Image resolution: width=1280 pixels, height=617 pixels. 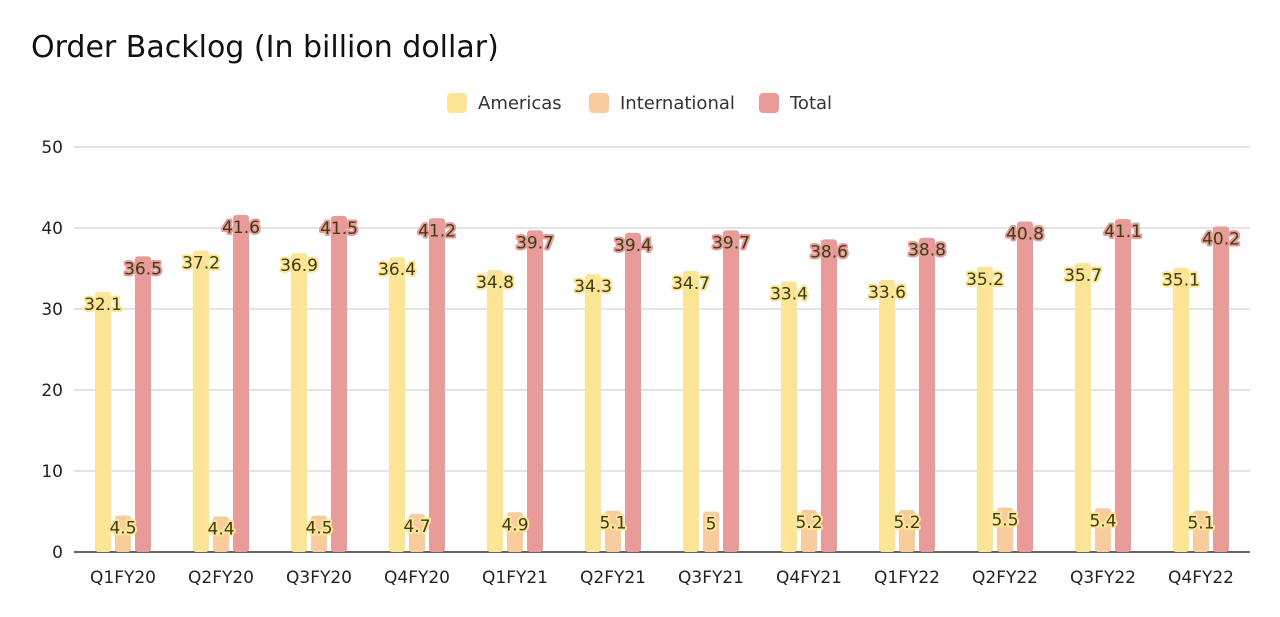 I want to click on y-tick-label: 20, so click(x=52, y=391).